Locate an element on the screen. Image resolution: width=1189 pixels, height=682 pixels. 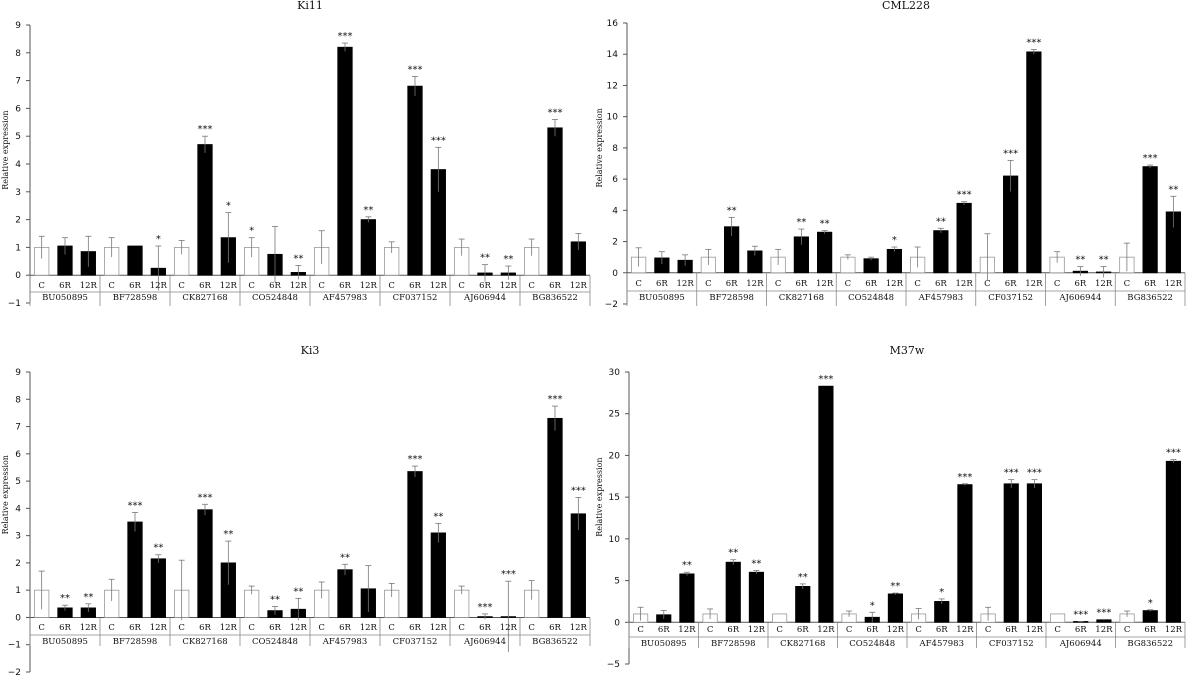
ki3-treatment-label-af457983-c: C is located at coordinates (321, 628).